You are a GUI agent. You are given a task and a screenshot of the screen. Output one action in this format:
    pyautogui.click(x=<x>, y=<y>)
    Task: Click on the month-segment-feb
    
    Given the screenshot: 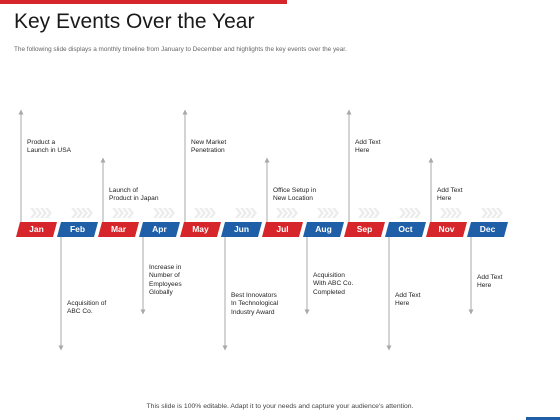 What is the action you would take?
    pyautogui.click(x=77, y=229)
    